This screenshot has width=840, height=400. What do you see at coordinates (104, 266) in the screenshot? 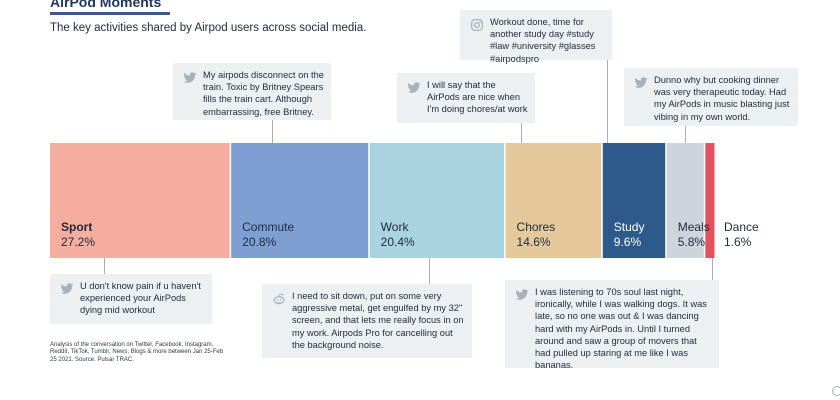
I see `leader-sport` at bounding box center [104, 266].